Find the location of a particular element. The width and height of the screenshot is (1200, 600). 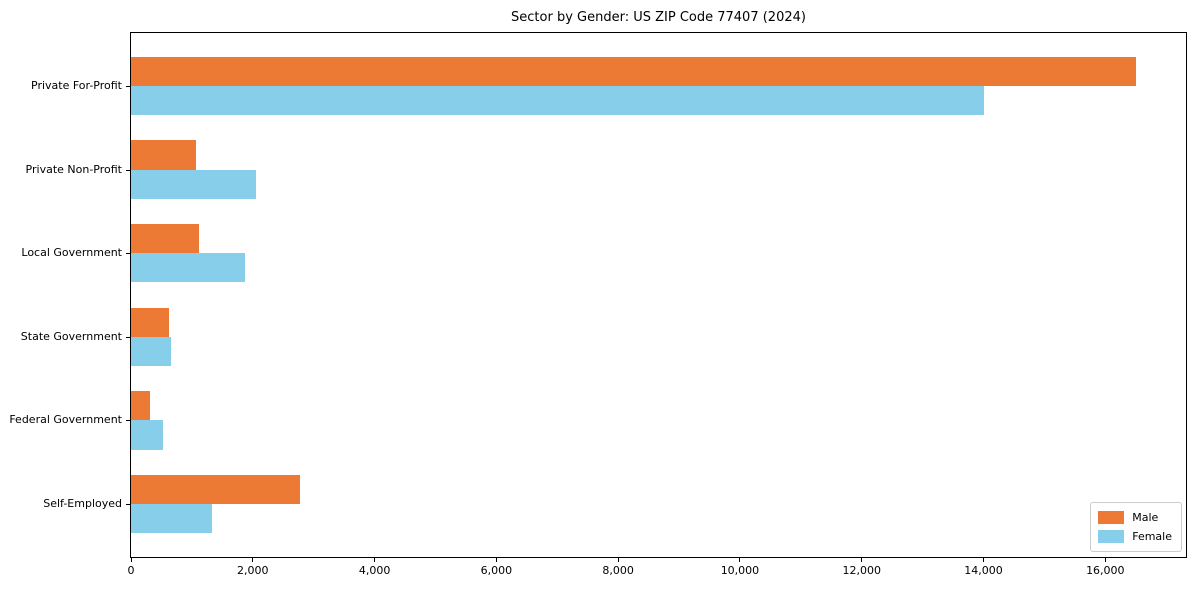

x-tick-label-5: 10,000 is located at coordinates (740, 570).